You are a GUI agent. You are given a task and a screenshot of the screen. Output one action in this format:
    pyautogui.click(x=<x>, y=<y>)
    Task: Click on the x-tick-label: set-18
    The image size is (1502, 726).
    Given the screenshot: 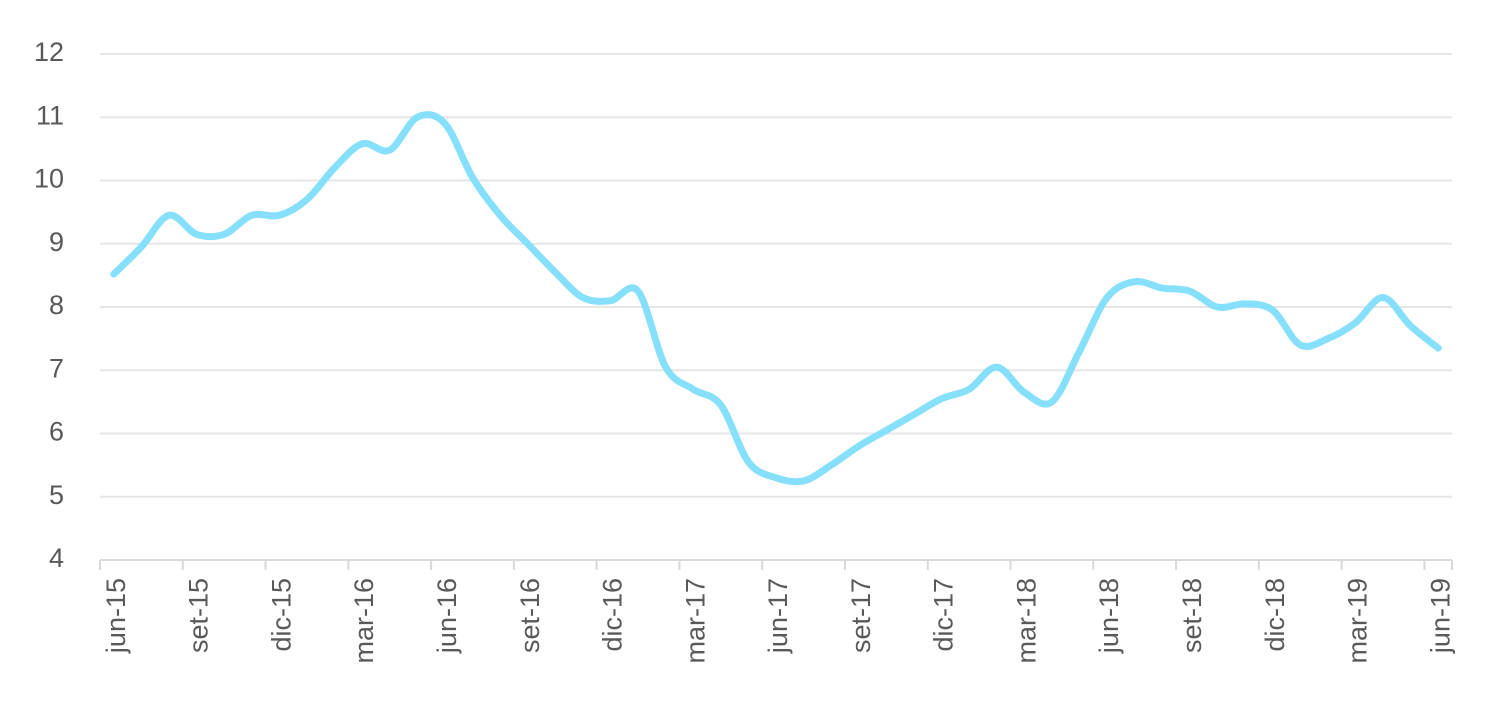 What is the action you would take?
    pyautogui.click(x=1192, y=615)
    